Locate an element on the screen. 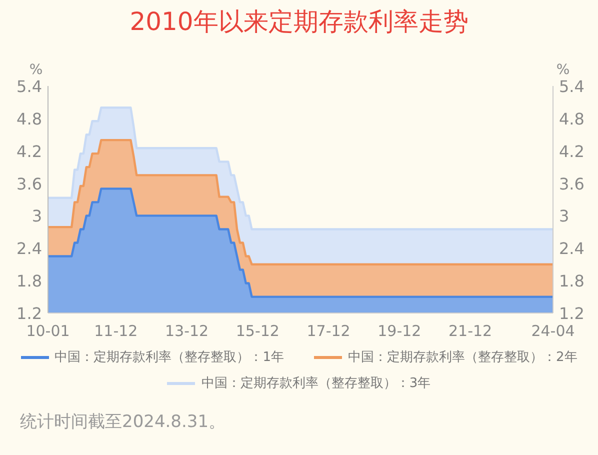 This screenshot has width=598, height=455. x-tick-label: 15-12 is located at coordinates (258, 331).